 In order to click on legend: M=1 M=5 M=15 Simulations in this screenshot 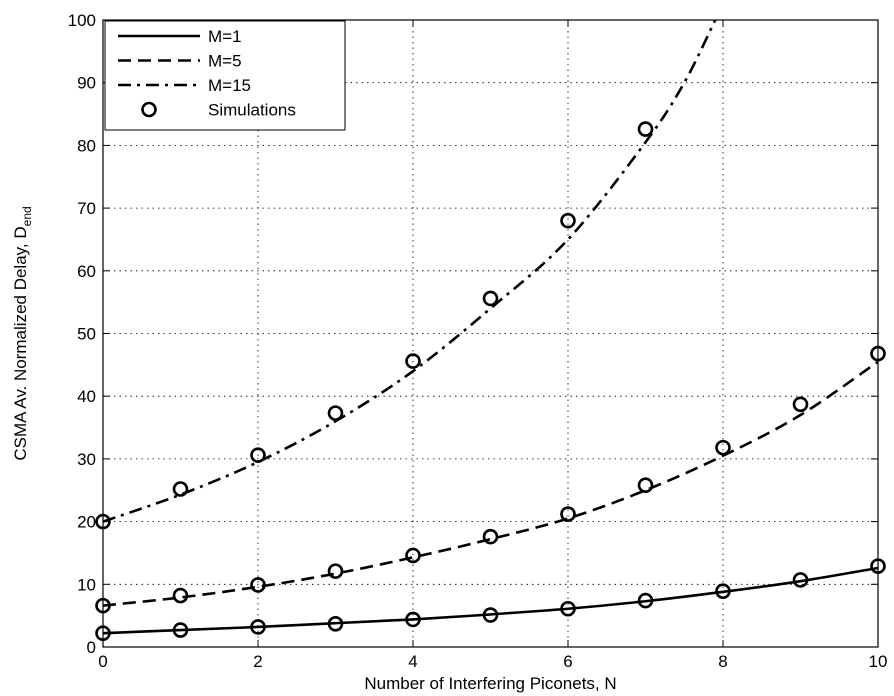, I will do `click(225, 75)`.